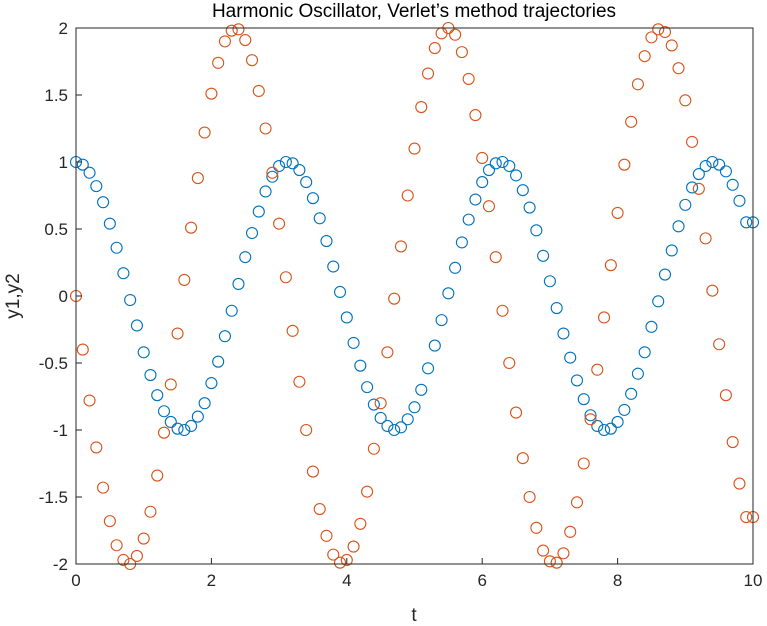  Describe the element at coordinates (63, 28) in the screenshot. I see `y-tick-label: 2` at that location.